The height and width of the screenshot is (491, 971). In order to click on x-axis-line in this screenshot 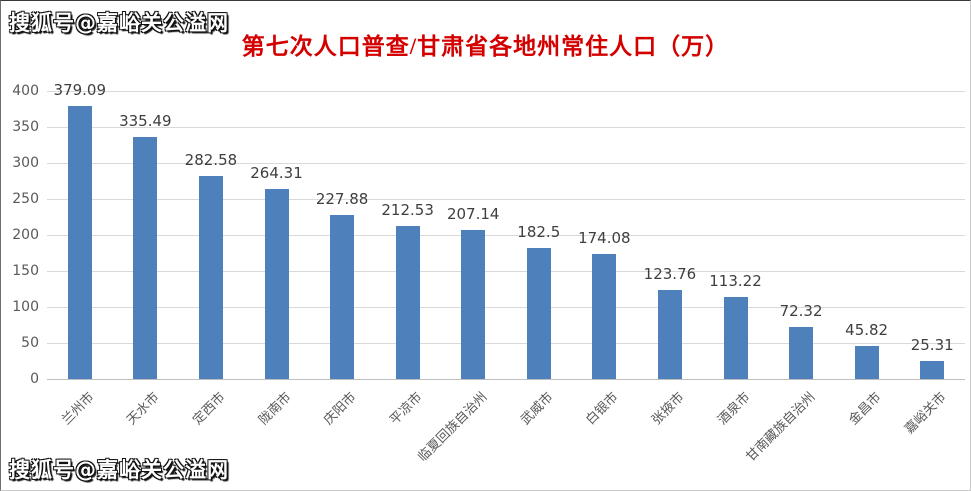, I will do `click(506, 379)`.